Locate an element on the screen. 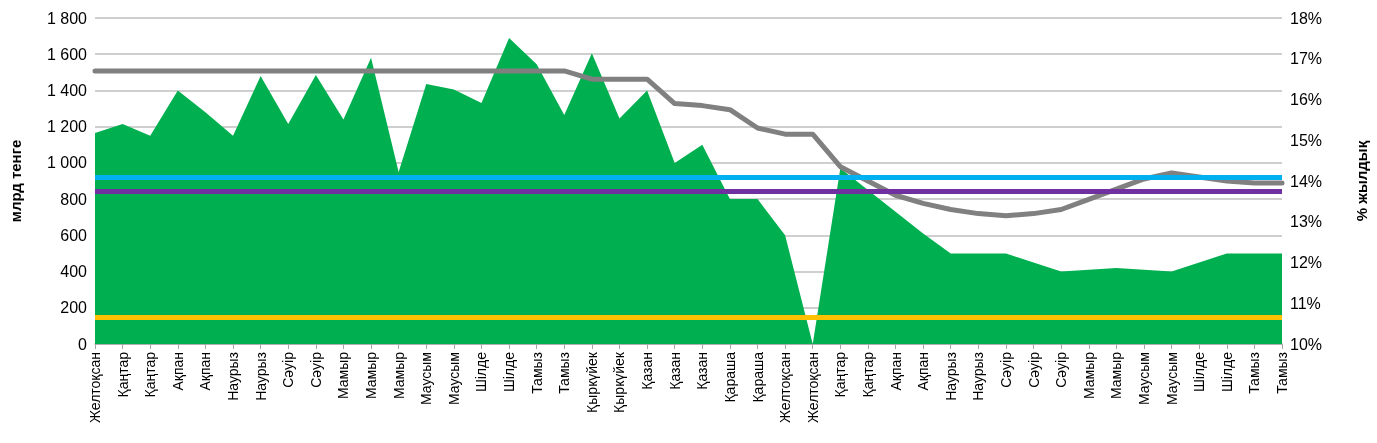  y2-tick-label: 12% is located at coordinates (1306, 262).